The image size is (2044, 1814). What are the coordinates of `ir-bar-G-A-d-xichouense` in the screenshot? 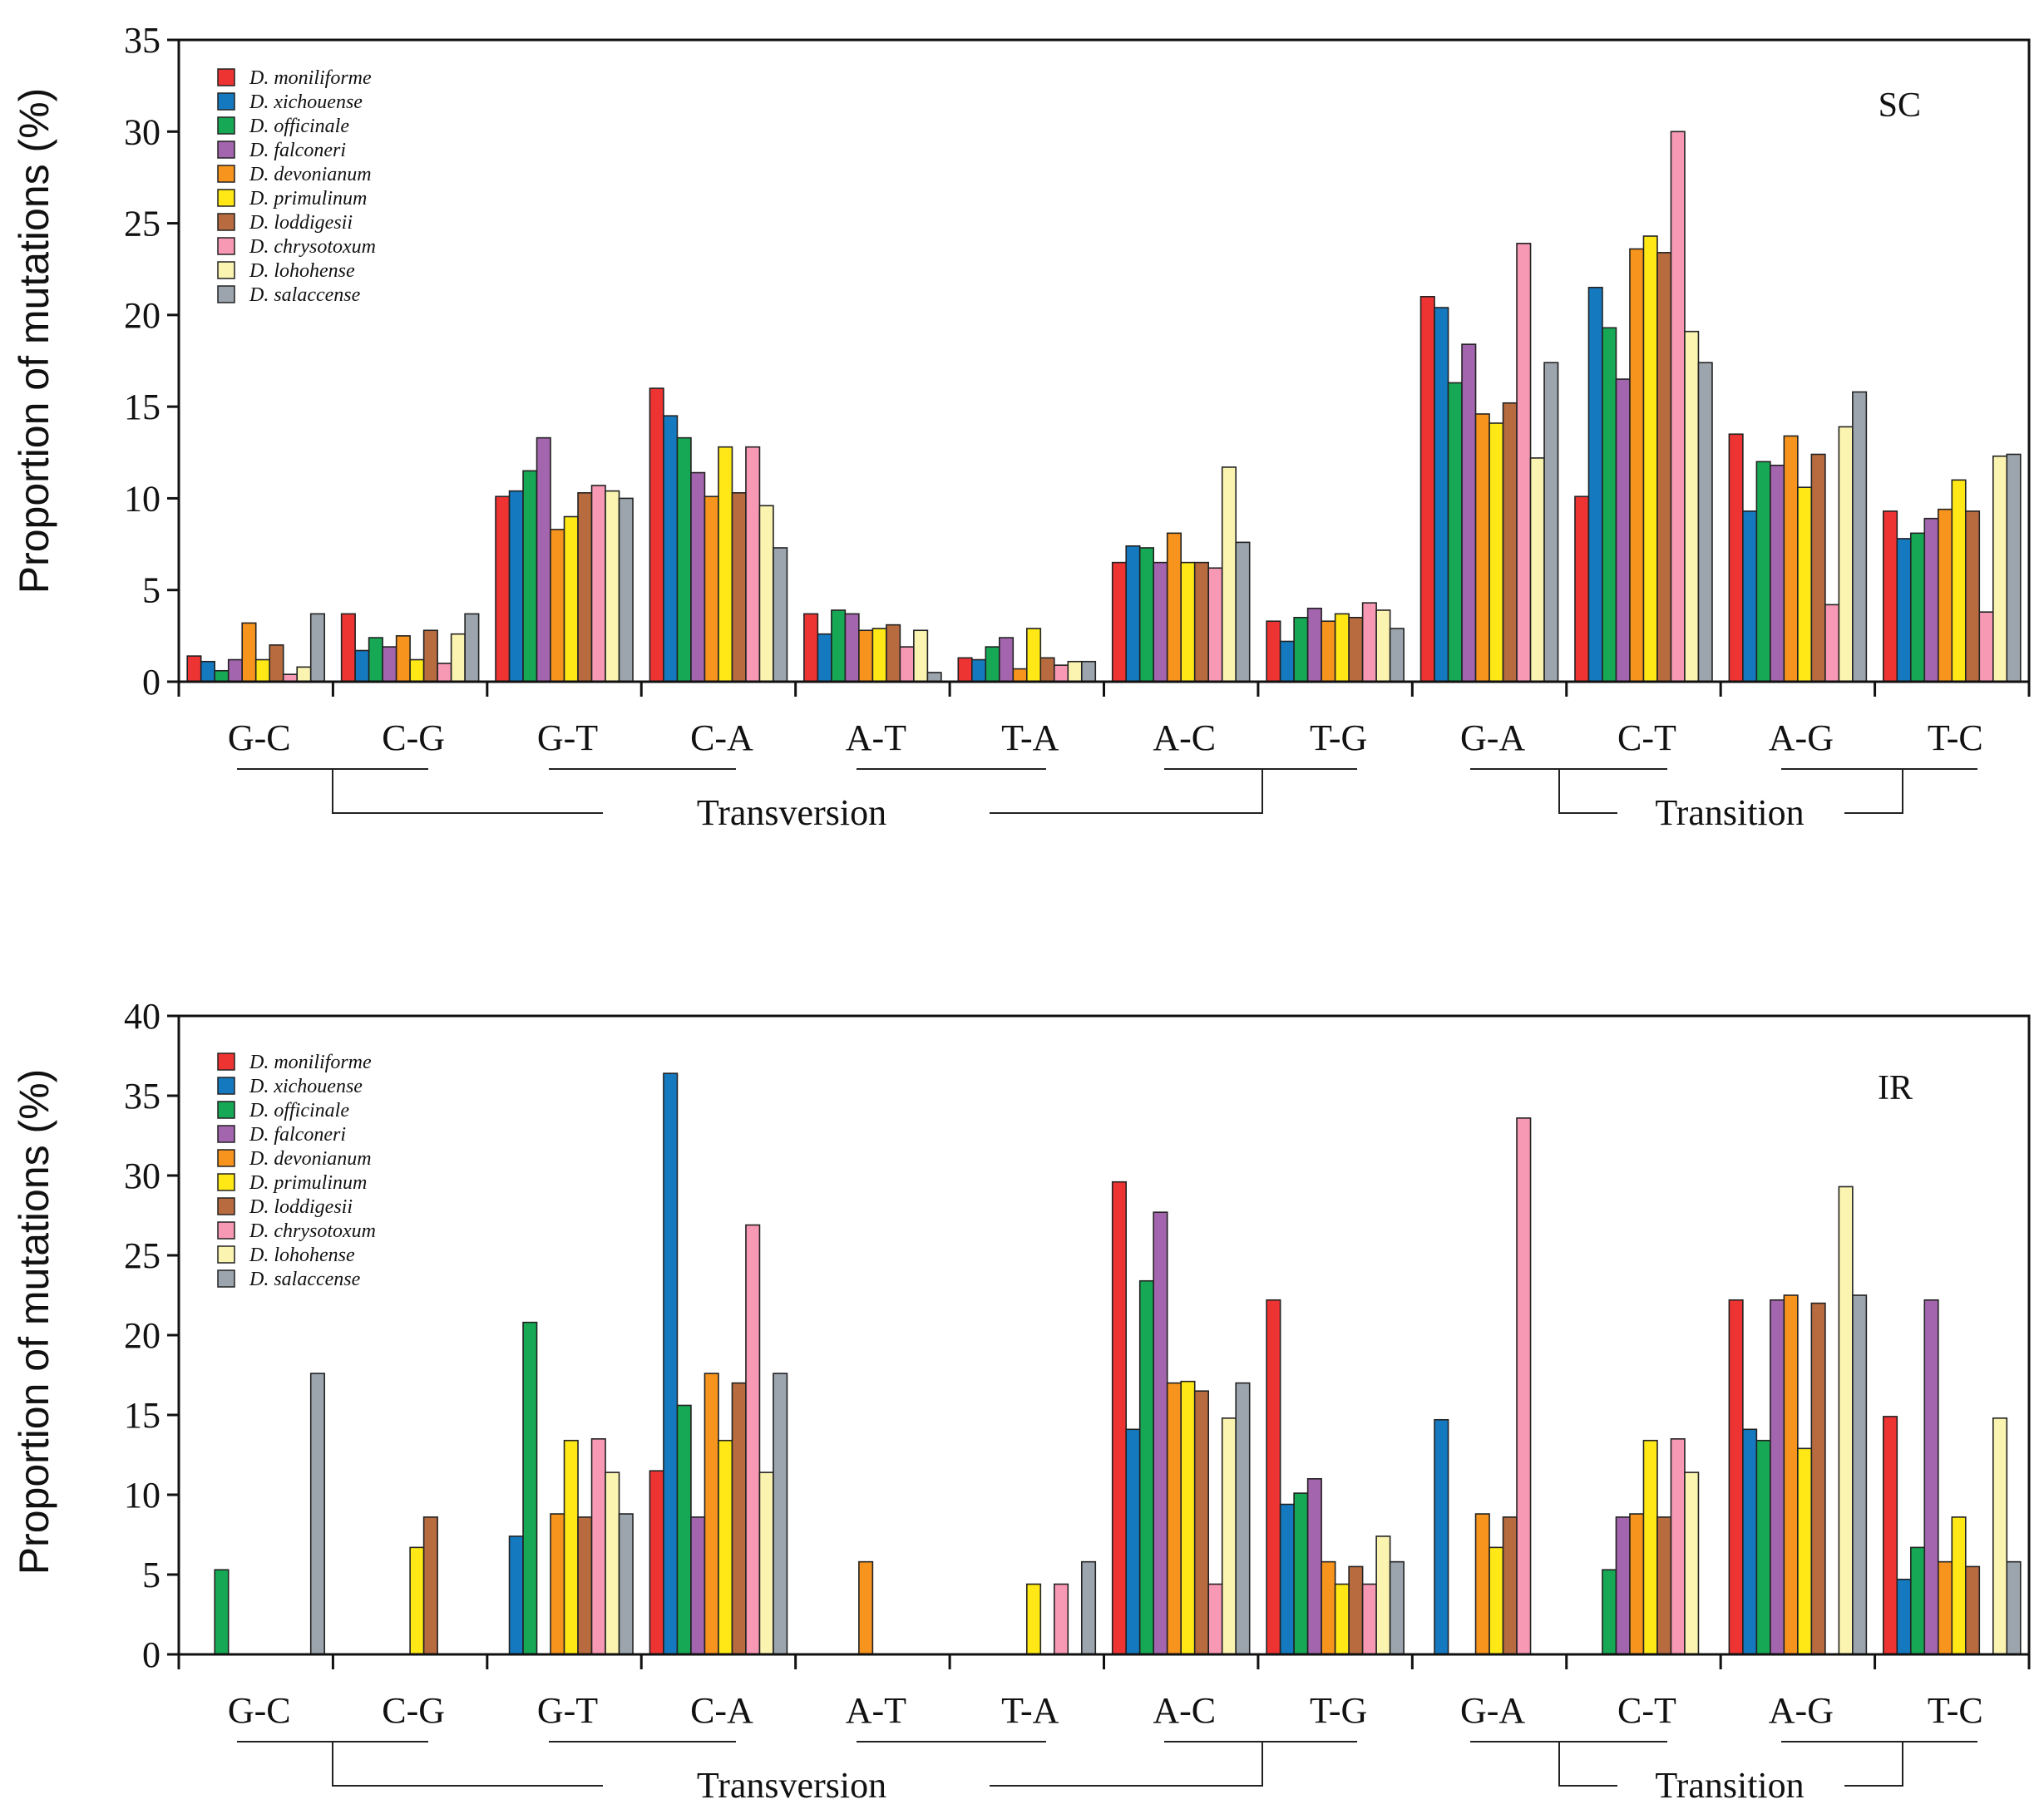 It's located at (1441, 1537).